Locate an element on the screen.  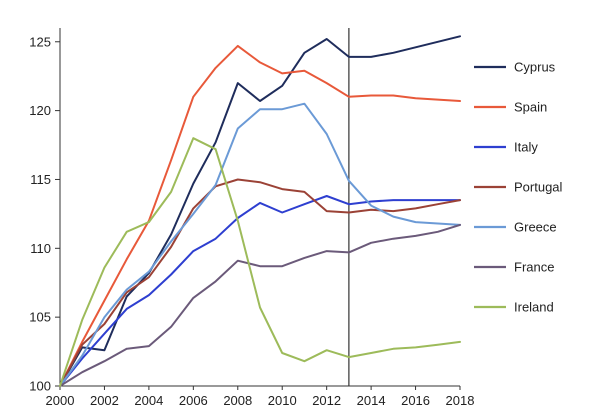
x-tick-label: 2004 is located at coordinates (148, 400).